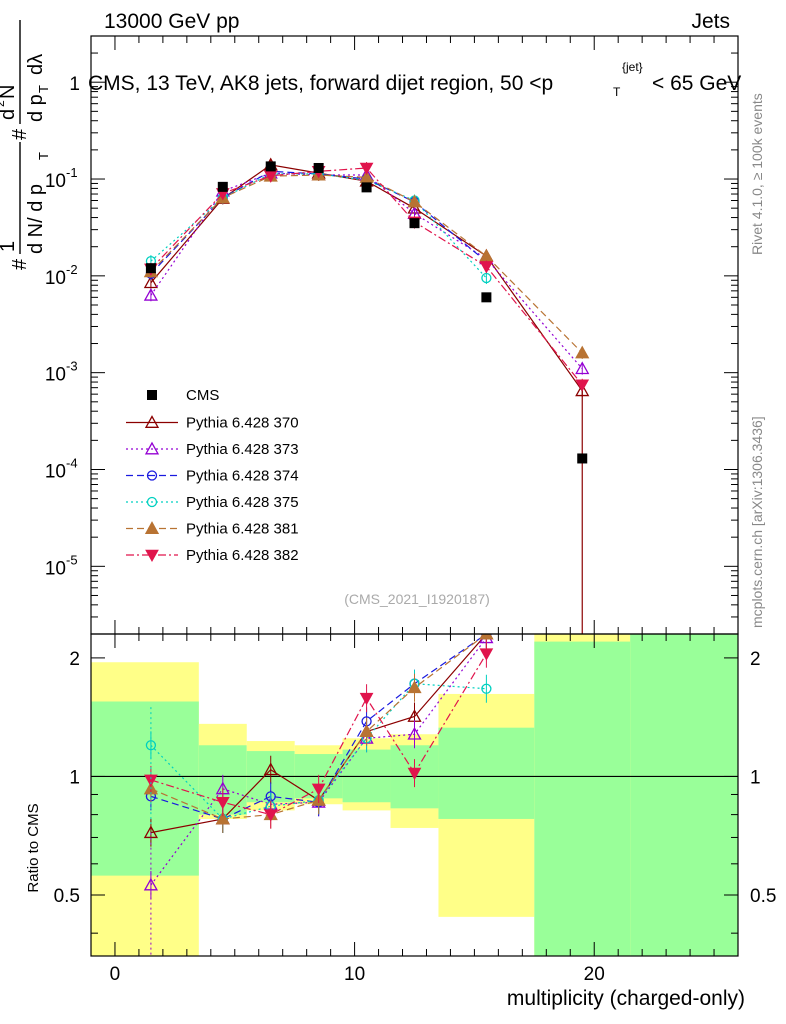  Describe the element at coordinates (710, 21) in the screenshot. I see `analysis-category: Jets` at that location.